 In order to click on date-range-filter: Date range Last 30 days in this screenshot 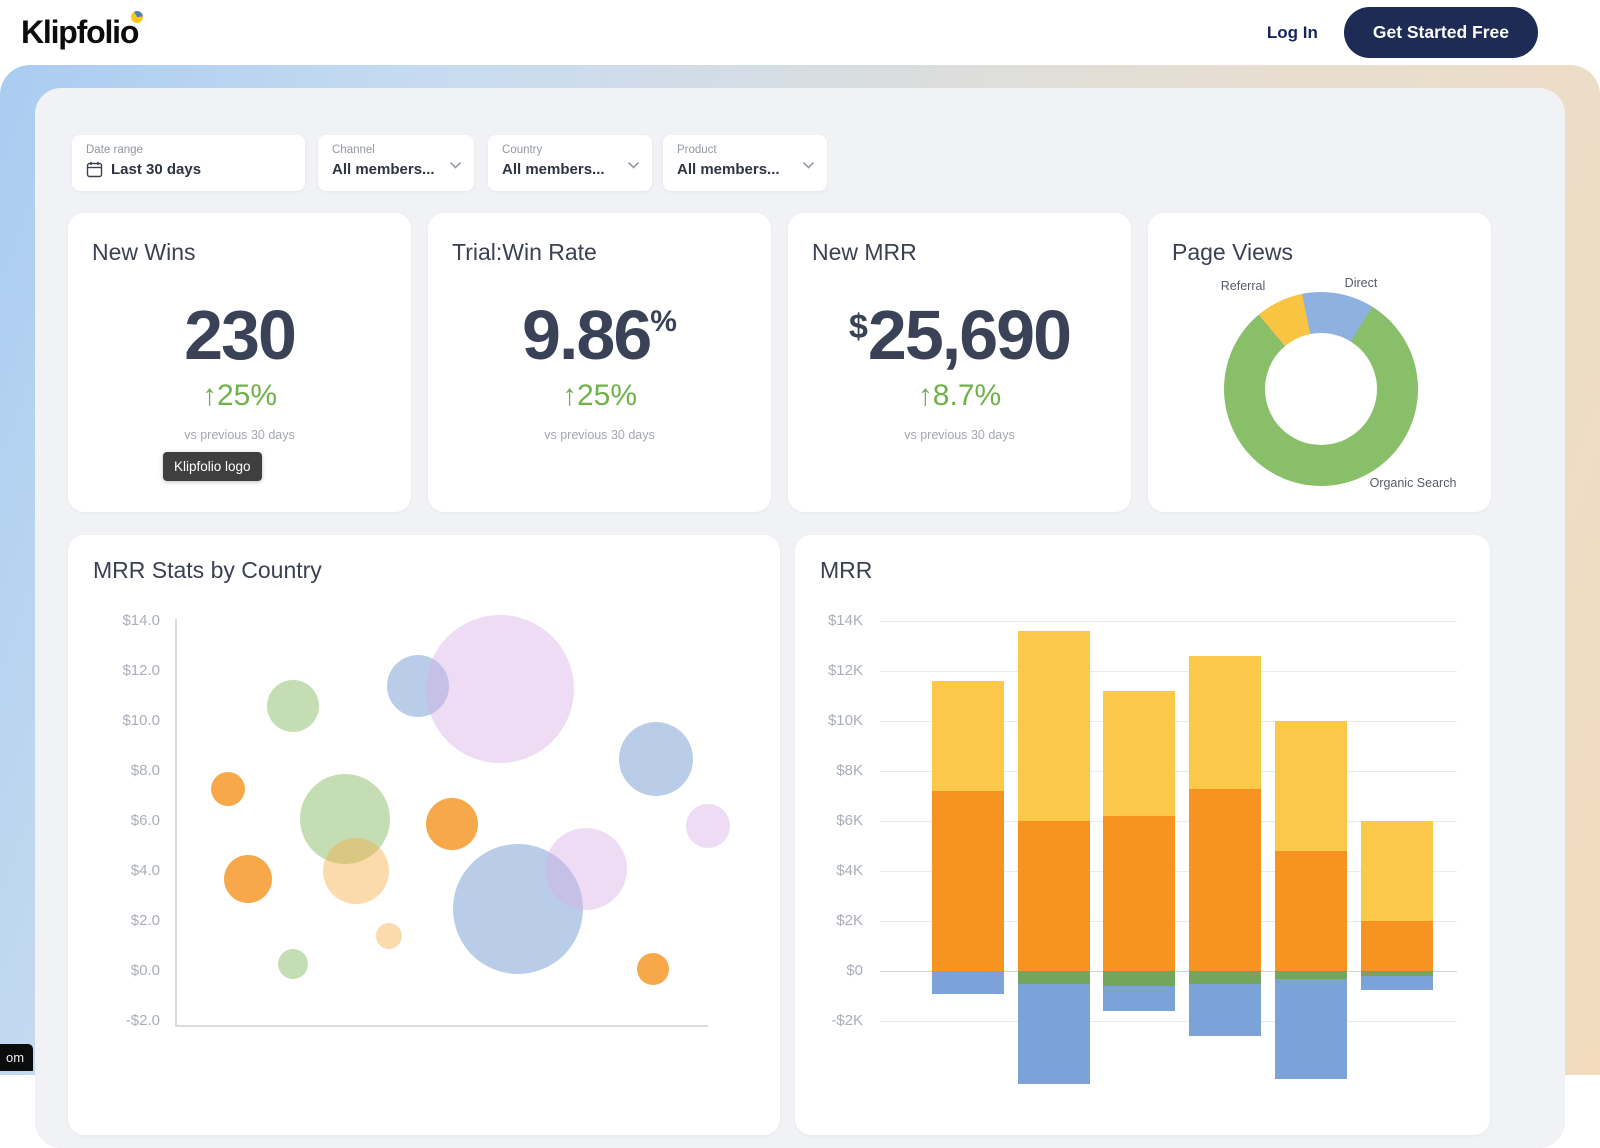, I will do `click(188, 163)`.